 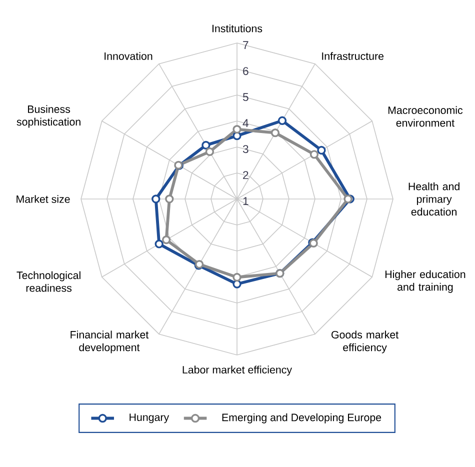 I want to click on spoke-label: Infrastructure, so click(x=353, y=56).